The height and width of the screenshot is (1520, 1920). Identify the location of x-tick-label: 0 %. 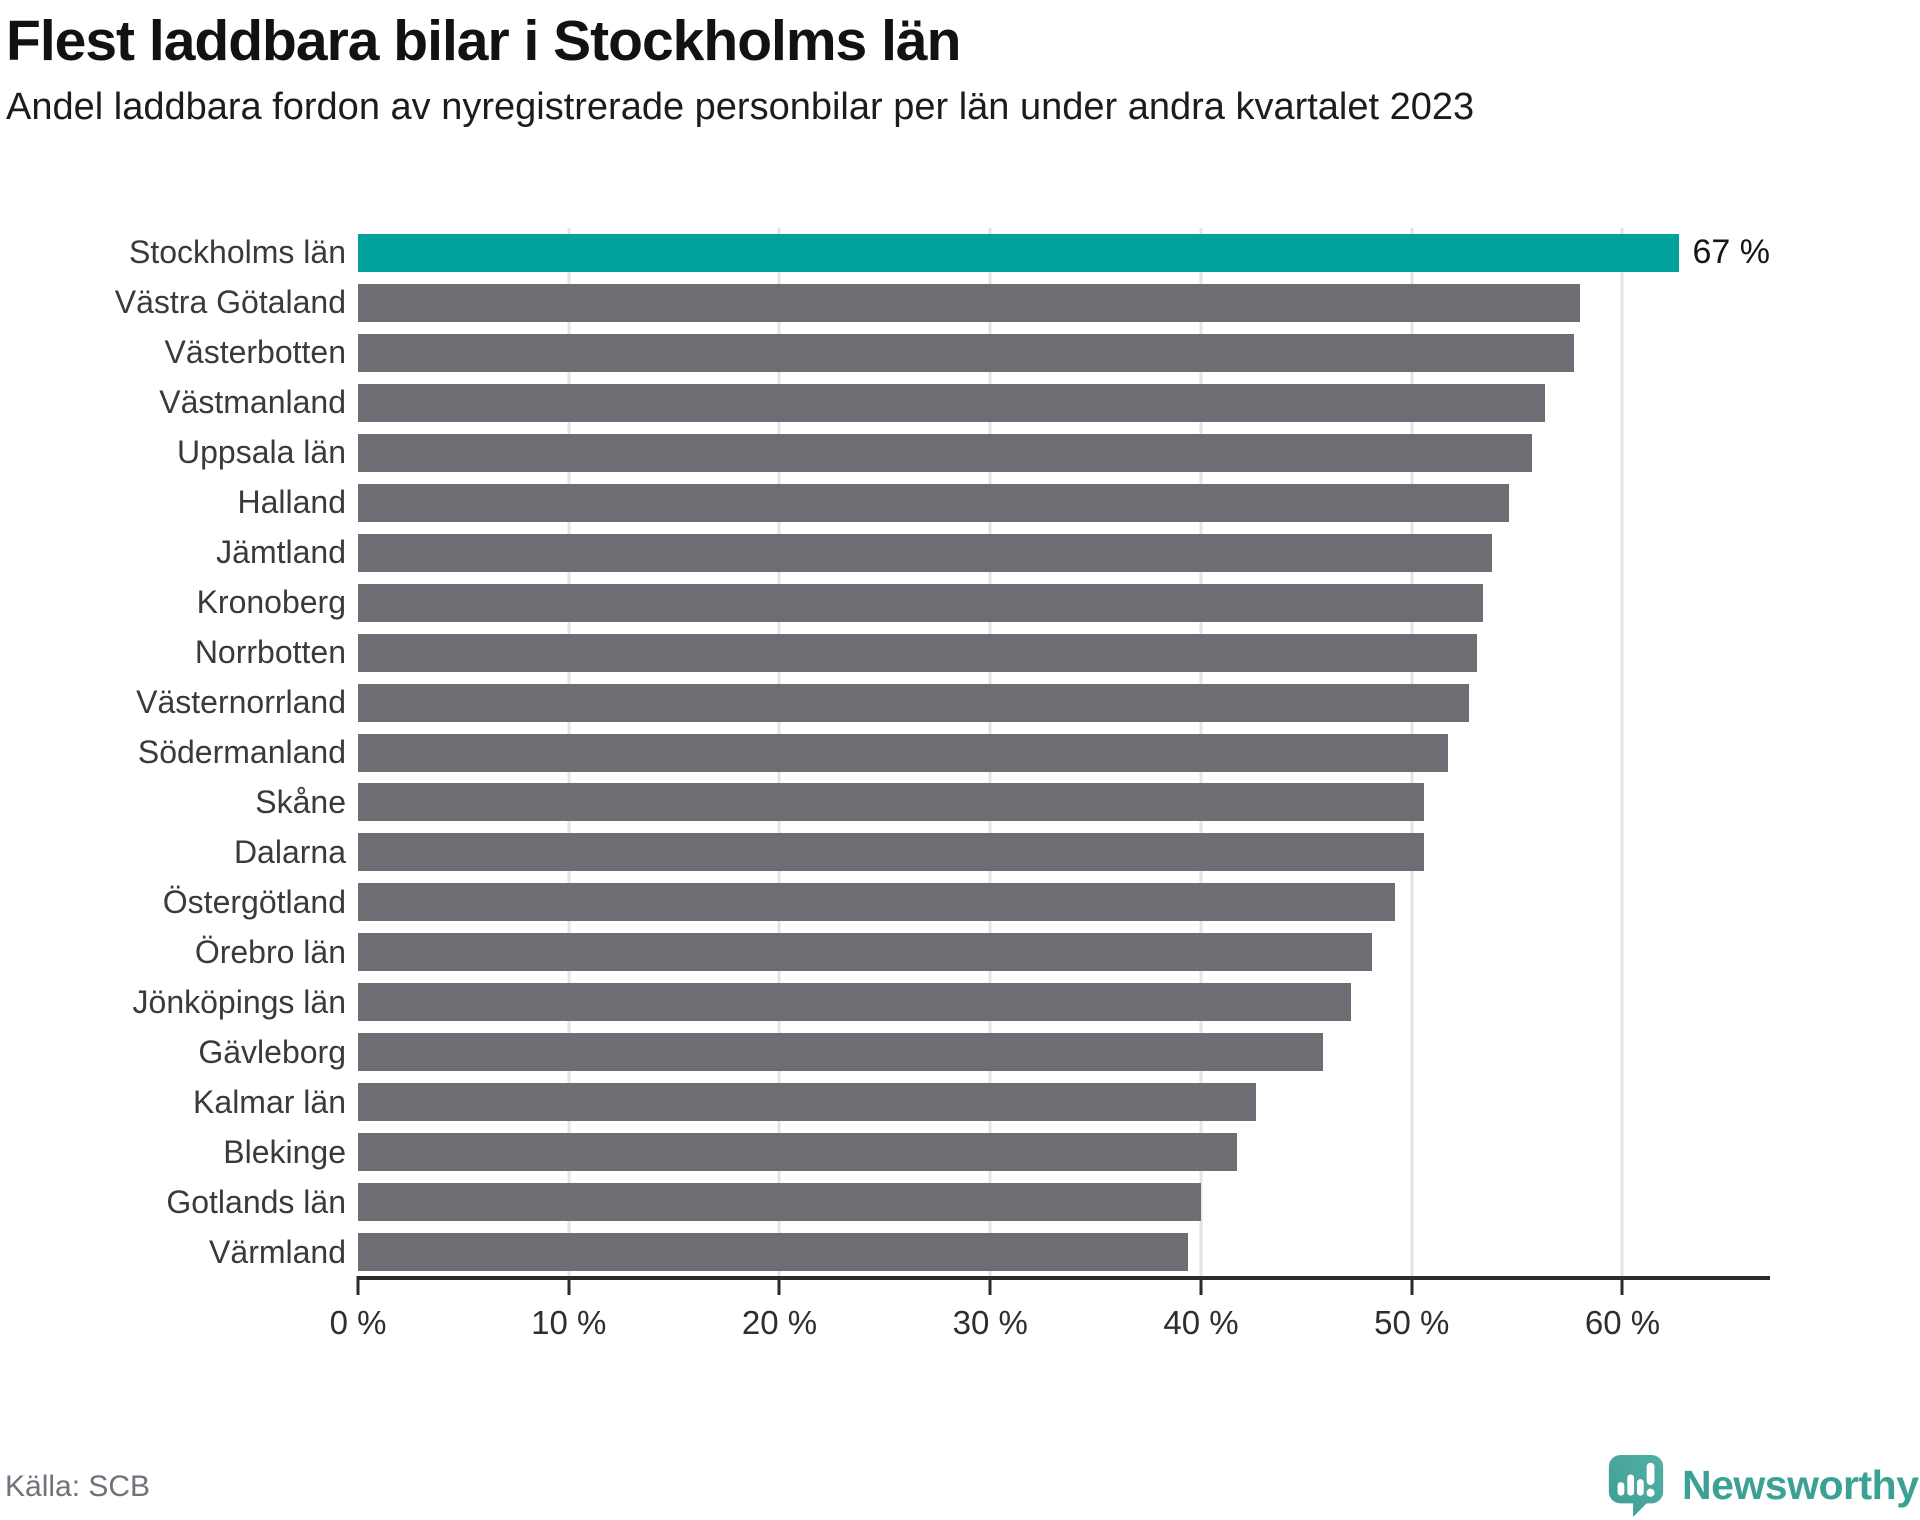
(358, 1322).